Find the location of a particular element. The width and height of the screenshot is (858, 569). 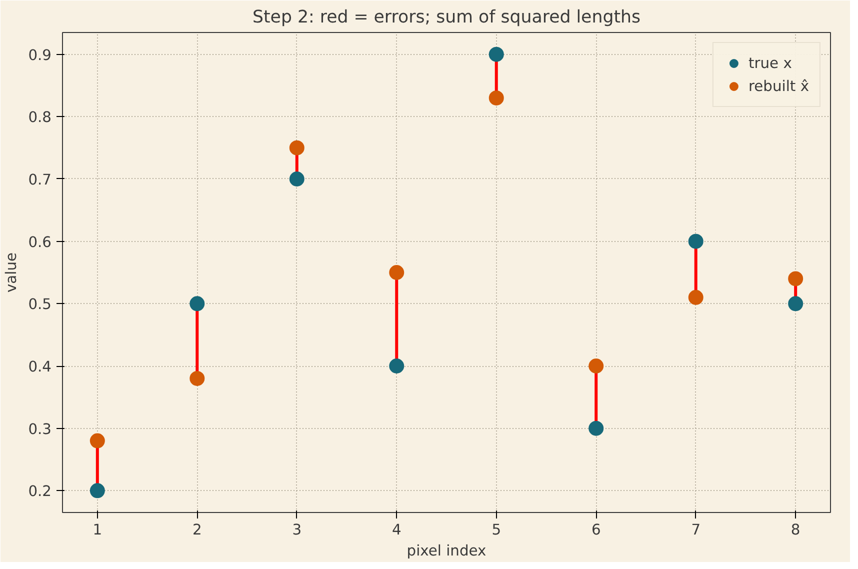

y-tick-label: 0.8 is located at coordinates (40, 117).